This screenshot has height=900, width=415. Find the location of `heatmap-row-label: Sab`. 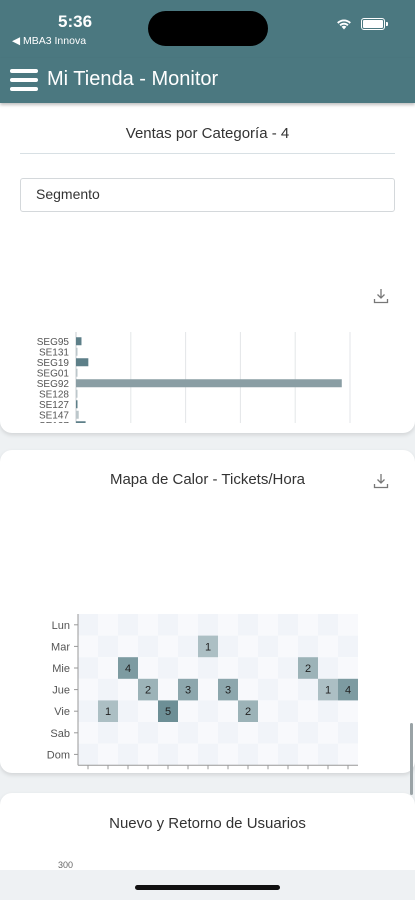

heatmap-row-label: Sab is located at coordinates (60, 734).